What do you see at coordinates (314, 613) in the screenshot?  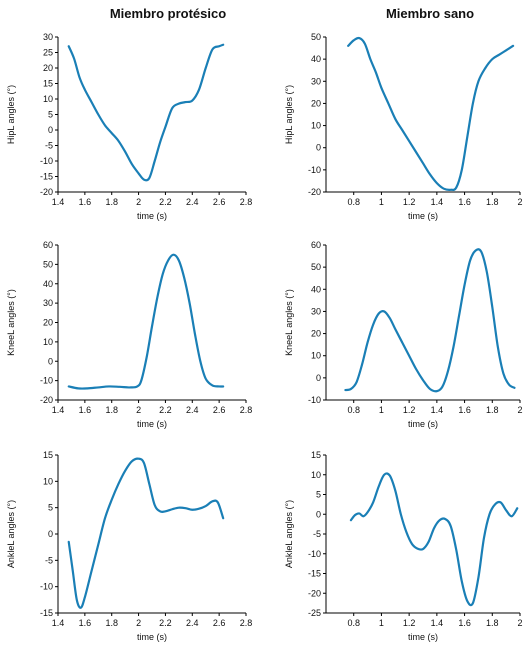 I see `y-tick-label: -25` at bounding box center [314, 613].